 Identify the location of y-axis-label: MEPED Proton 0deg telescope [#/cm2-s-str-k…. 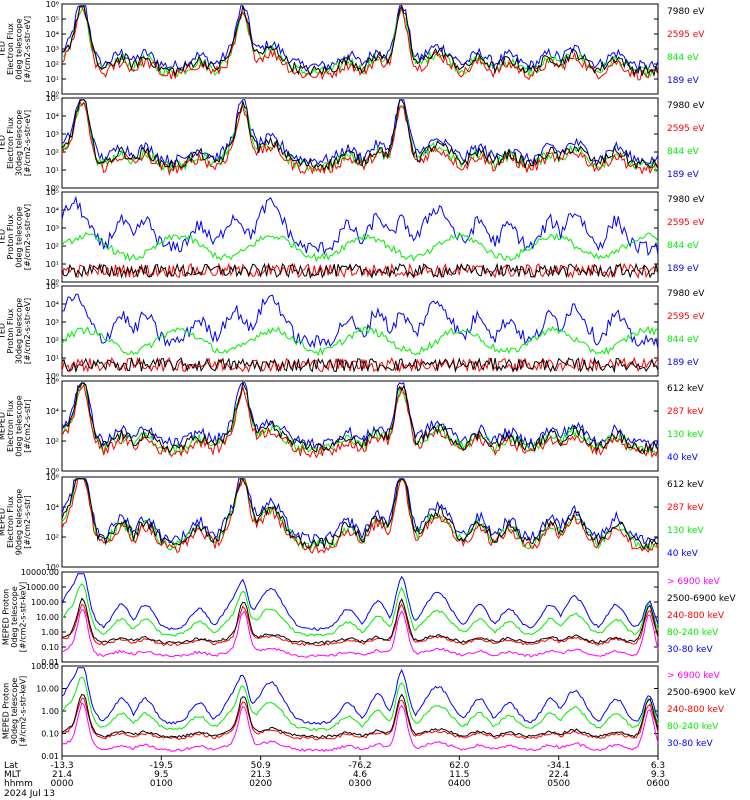
(15, 617).